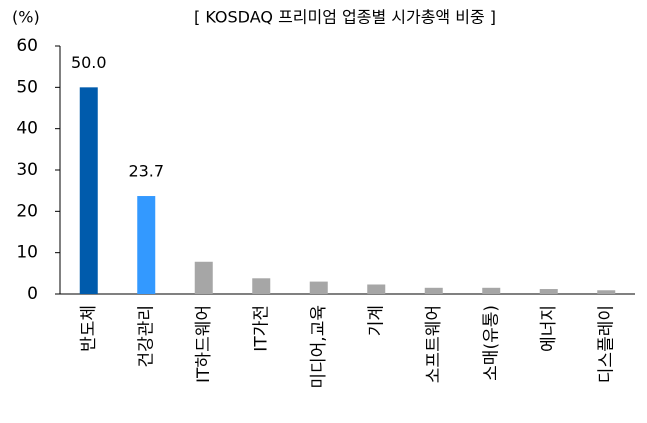 The width and height of the screenshot is (647, 423). I want to click on y-tick-label: 50, so click(27, 87).